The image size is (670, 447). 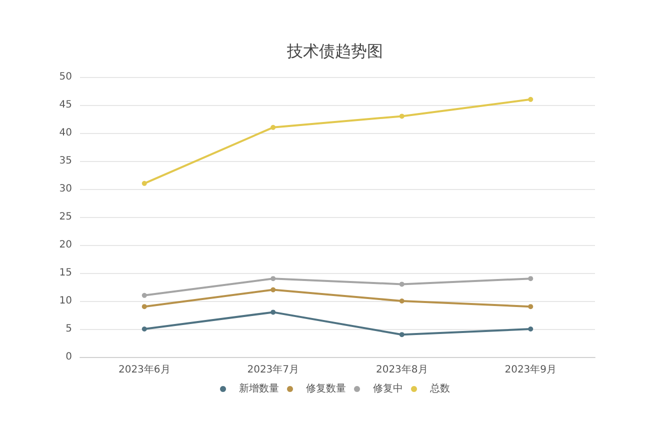 I want to click on y-tick-label: 15, so click(x=65, y=273).